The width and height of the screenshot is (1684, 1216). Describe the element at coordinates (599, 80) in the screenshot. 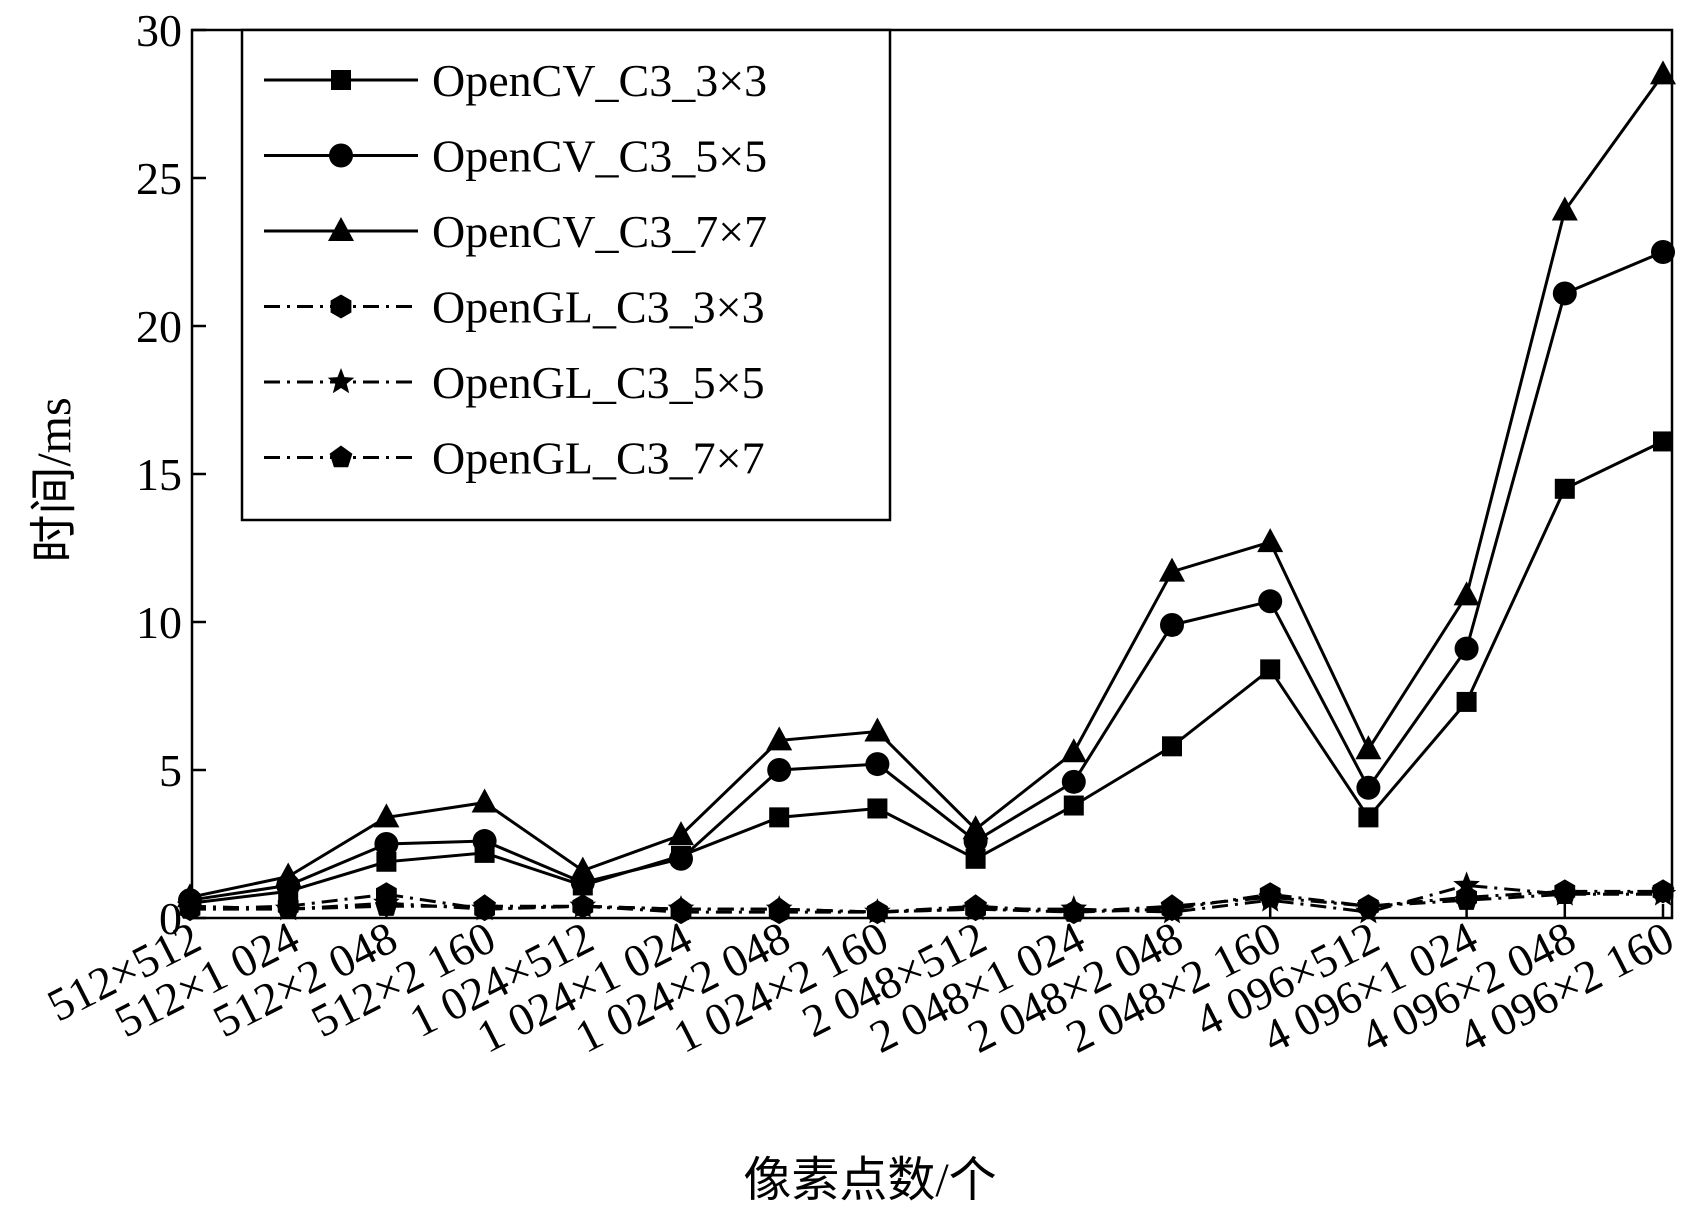

I see `legend-label: OpenCV_C3_3×3` at that location.